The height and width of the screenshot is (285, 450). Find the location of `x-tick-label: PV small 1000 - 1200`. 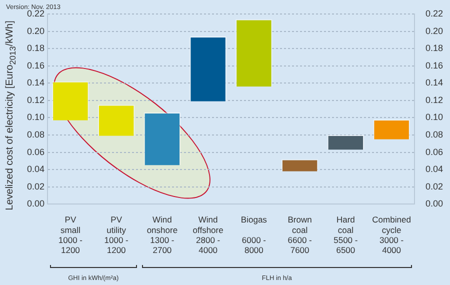

x-tick-label: PV small 1000 - 1200 is located at coordinates (70, 235).